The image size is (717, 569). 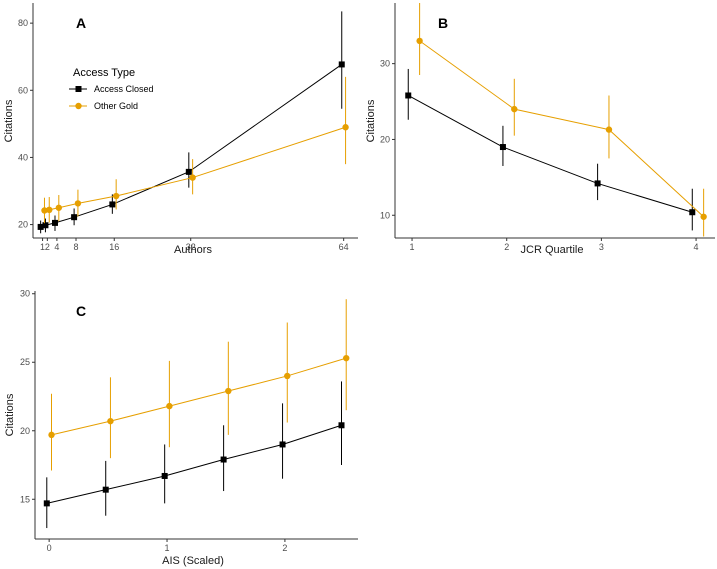 I want to click on legend-entry-access-closed: Access Closed, so click(x=111, y=89).